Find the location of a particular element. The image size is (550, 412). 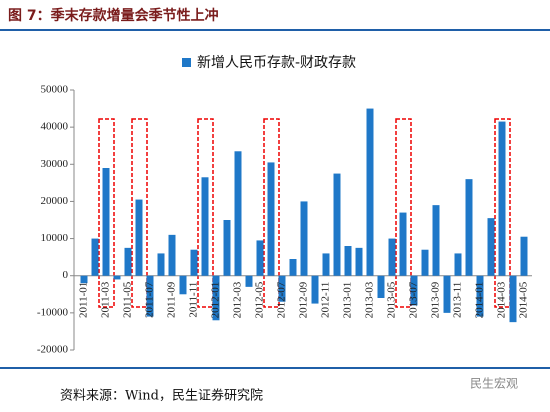

x-tick-label: 2013-01 is located at coordinates (348, 300).